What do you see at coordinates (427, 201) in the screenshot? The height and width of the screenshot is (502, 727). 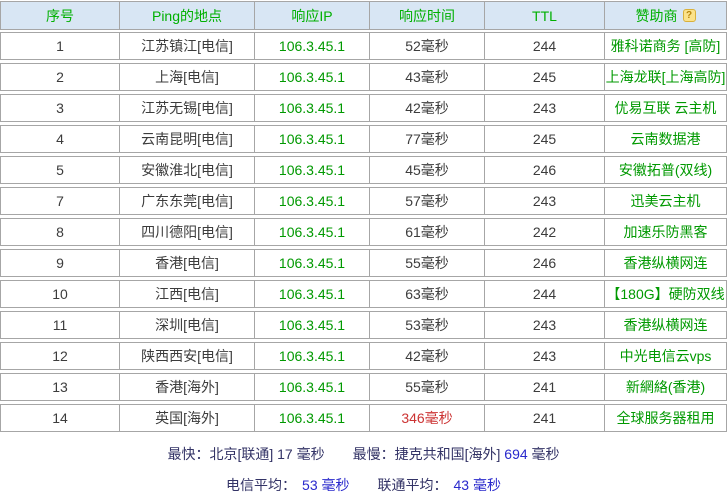 I see `time-cell: 57毫秒` at bounding box center [427, 201].